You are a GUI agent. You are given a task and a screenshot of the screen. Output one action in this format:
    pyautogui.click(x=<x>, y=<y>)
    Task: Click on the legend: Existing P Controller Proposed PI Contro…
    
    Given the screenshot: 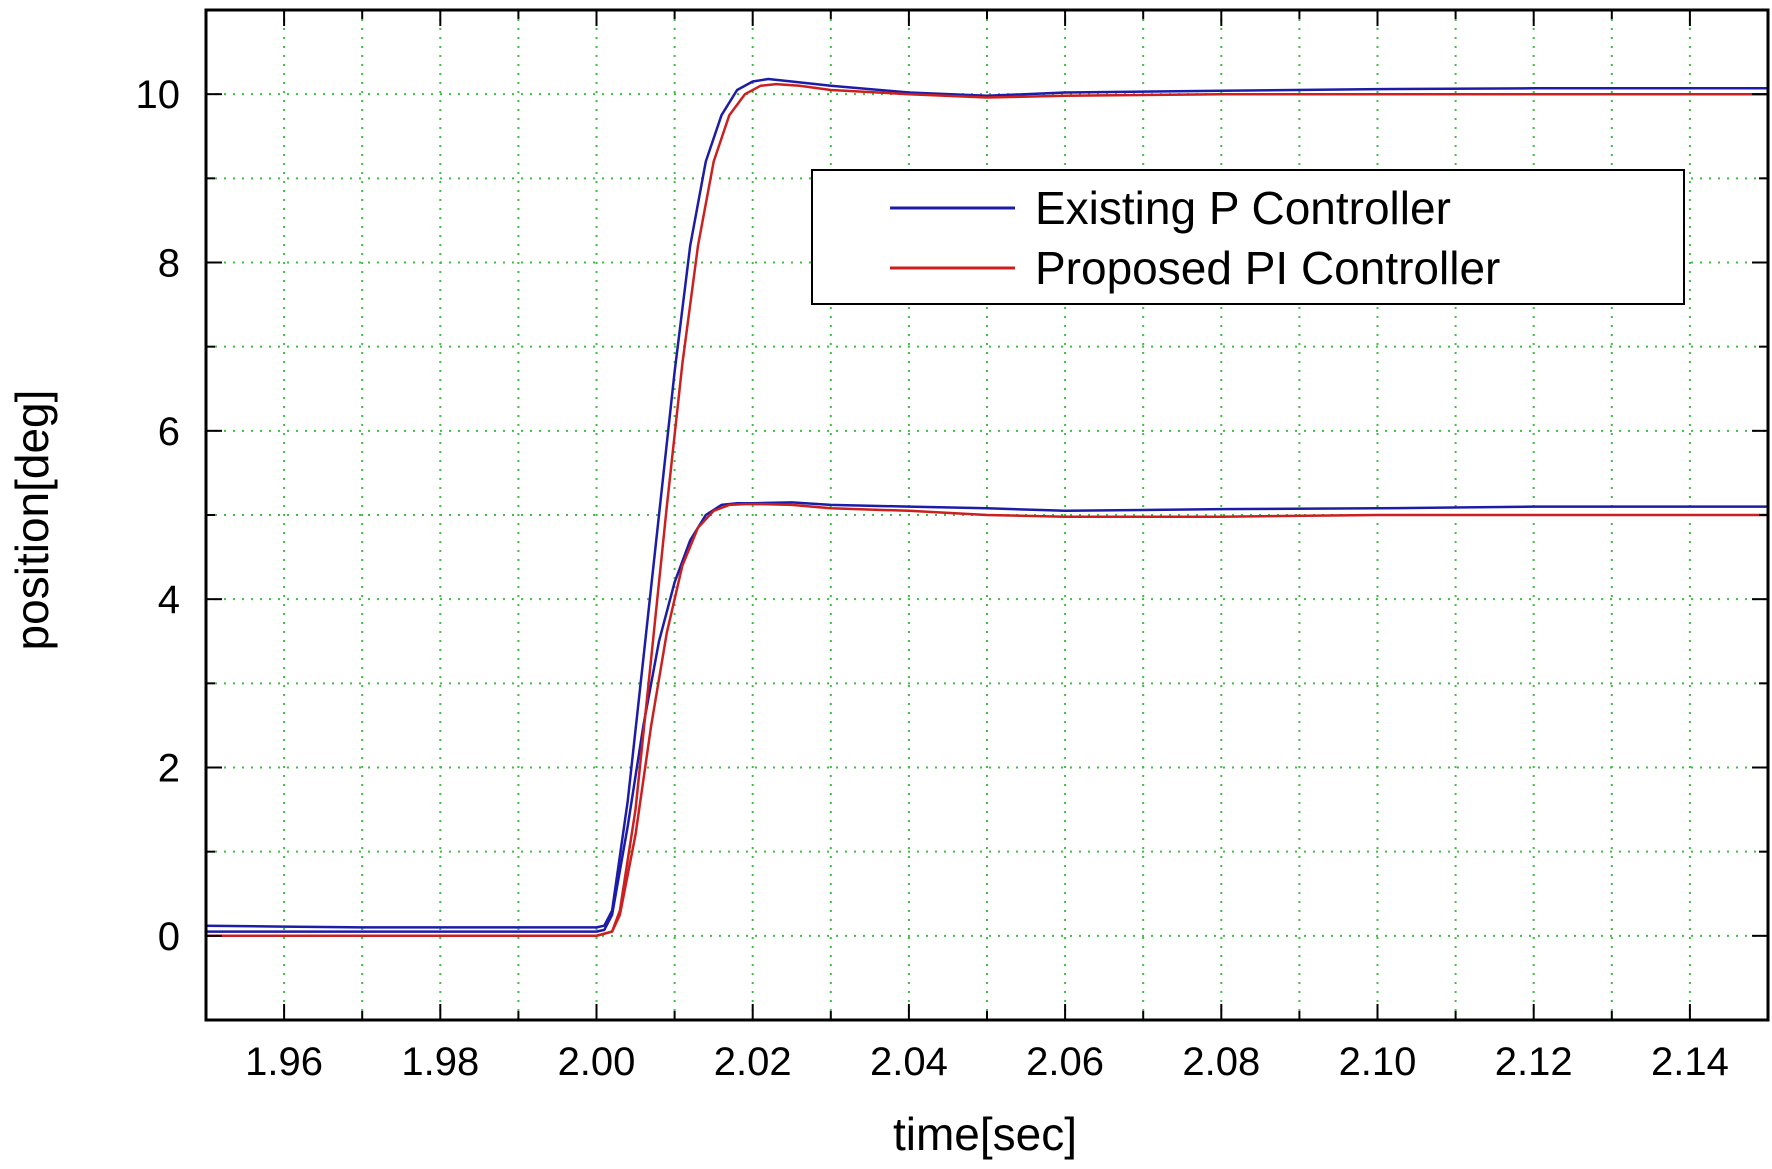 What is the action you would take?
    pyautogui.click(x=1248, y=237)
    